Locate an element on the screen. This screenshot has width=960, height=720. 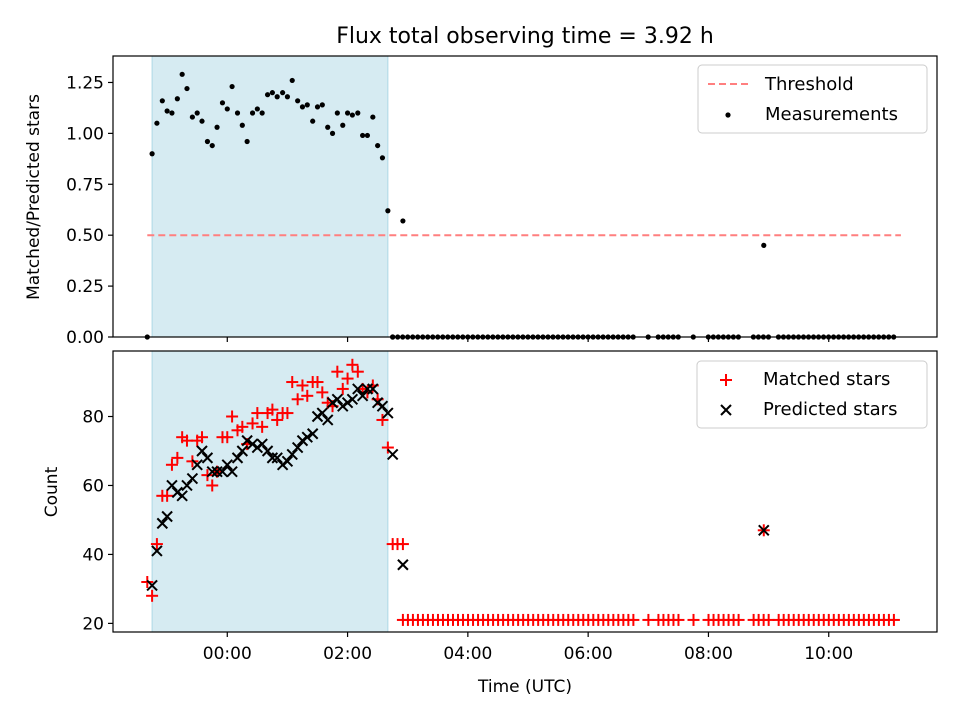
bottom-y-tick-label: 40 is located at coordinates (93, 555).